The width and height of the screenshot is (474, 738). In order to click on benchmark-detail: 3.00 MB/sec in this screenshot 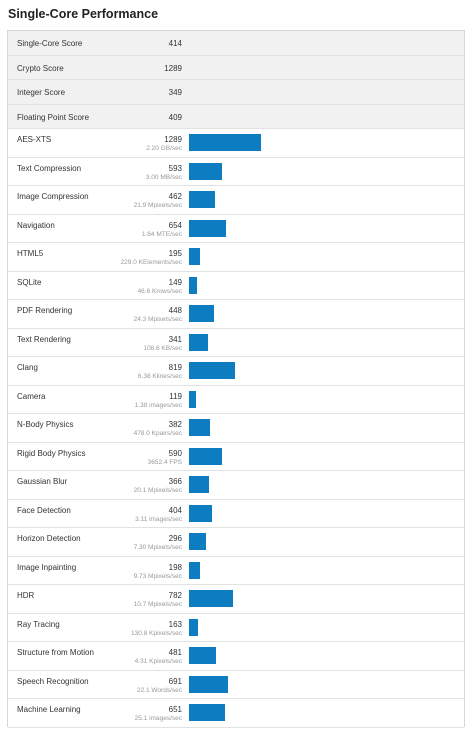, I will do `click(163, 177)`.